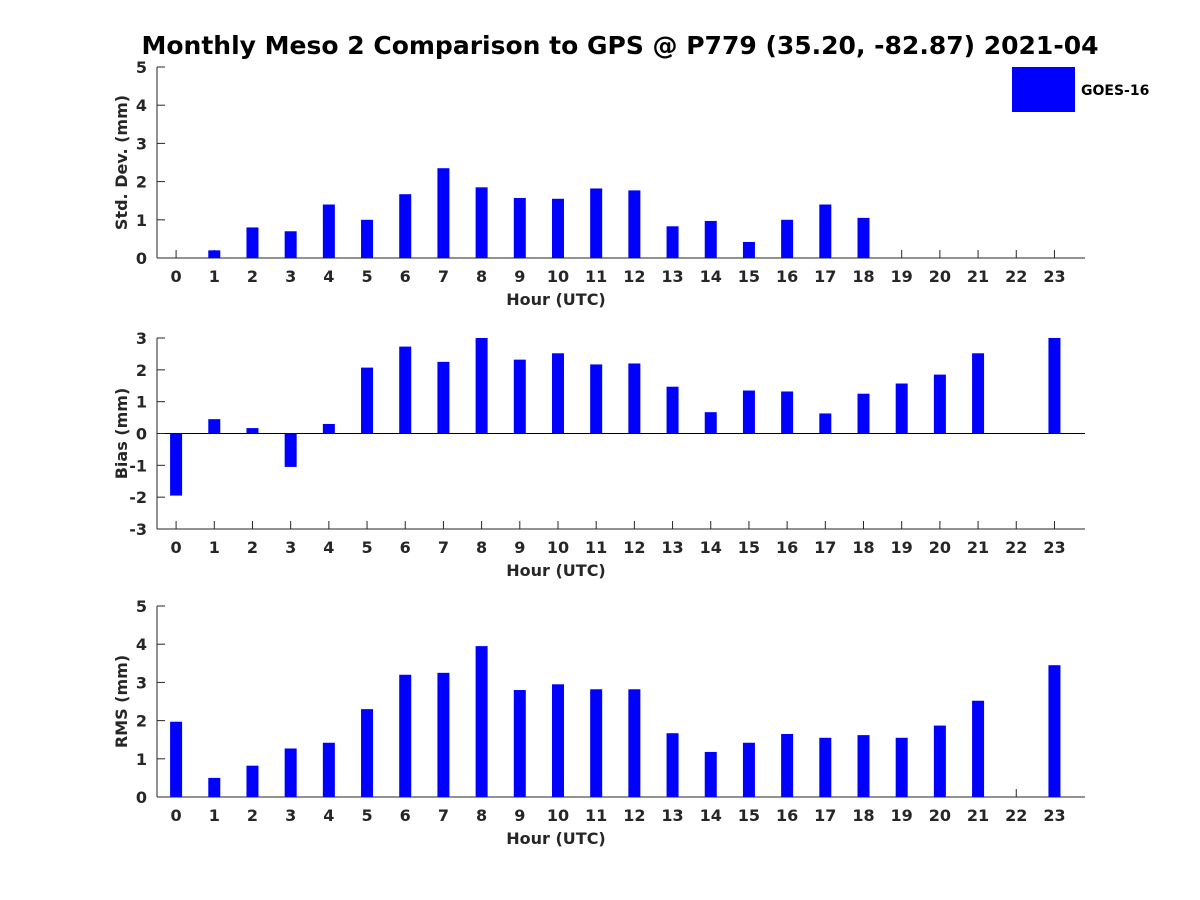 The image size is (1200, 900). I want to click on y-tick-label: 0, so click(141, 434).